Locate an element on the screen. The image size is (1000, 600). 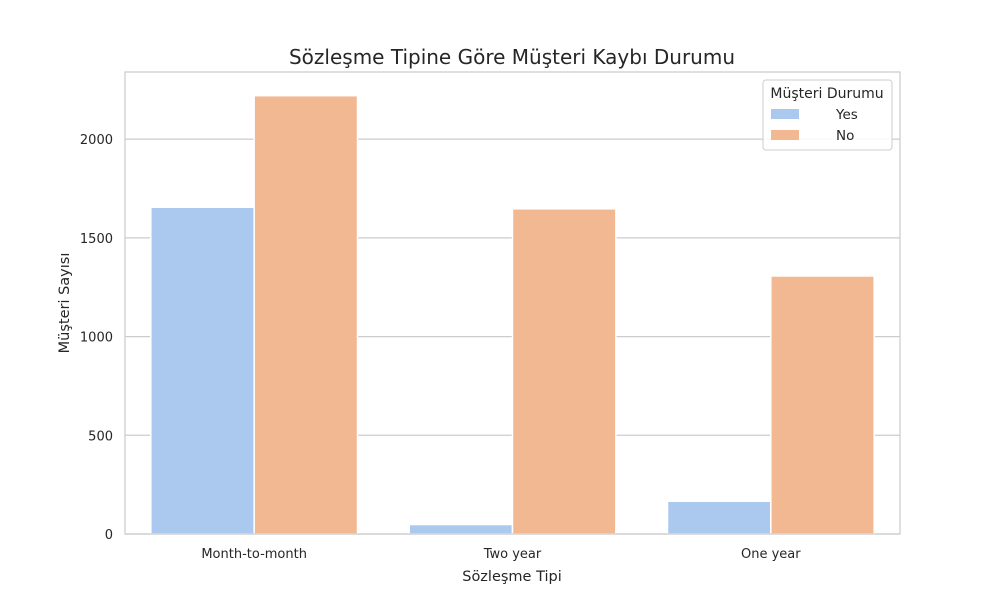
x-tick-labels: Month-to-month Two year One year is located at coordinates (501, 554).